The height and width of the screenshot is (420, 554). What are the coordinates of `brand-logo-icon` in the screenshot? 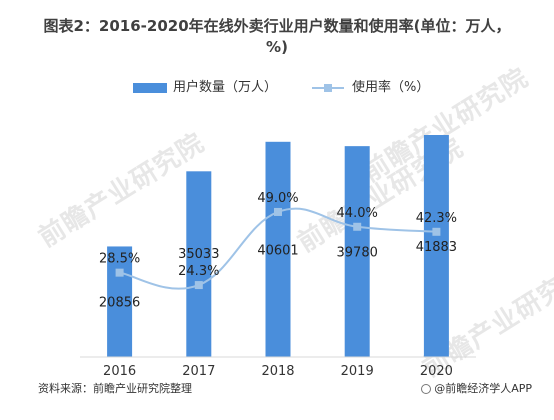 It's located at (426, 389).